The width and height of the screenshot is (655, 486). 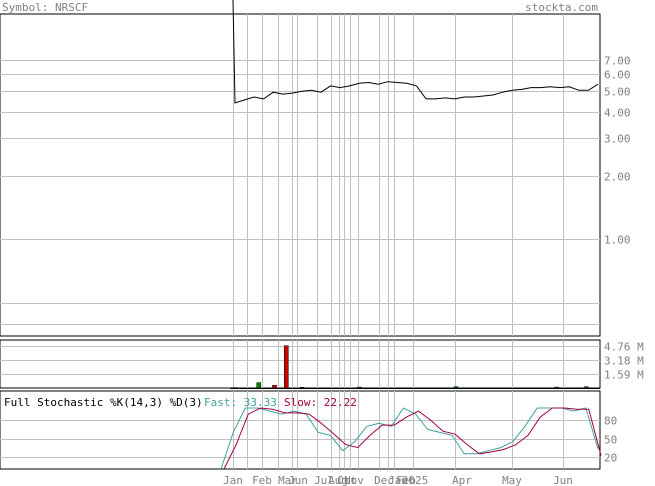 I want to click on symbol-label: Symbol: NRSCF, so click(x=45, y=7).